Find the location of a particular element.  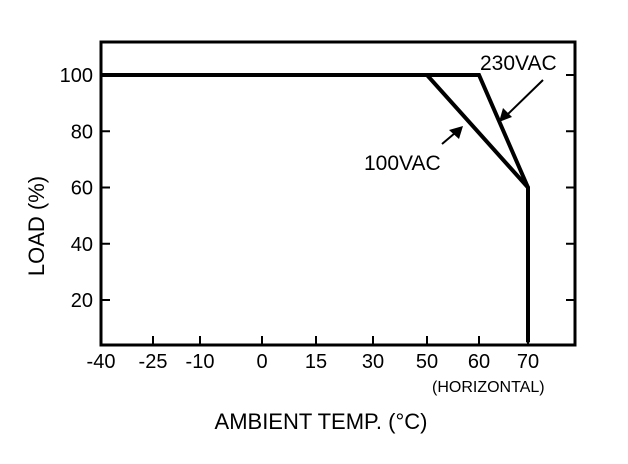

x-tick-label: 60 is located at coordinates (479, 362).